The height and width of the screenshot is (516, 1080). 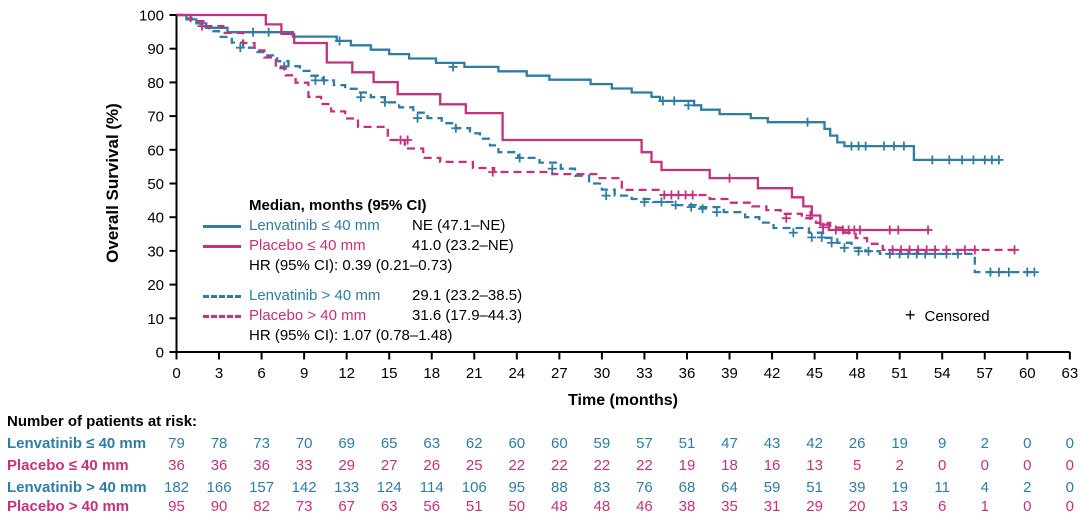 I want to click on risk-count: 69, so click(x=346, y=443).